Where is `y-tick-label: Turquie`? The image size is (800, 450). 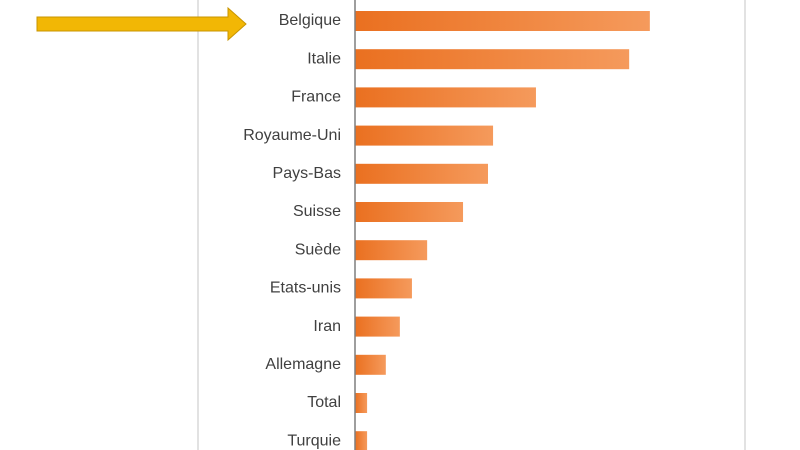 y-tick-label: Turquie is located at coordinates (314, 440).